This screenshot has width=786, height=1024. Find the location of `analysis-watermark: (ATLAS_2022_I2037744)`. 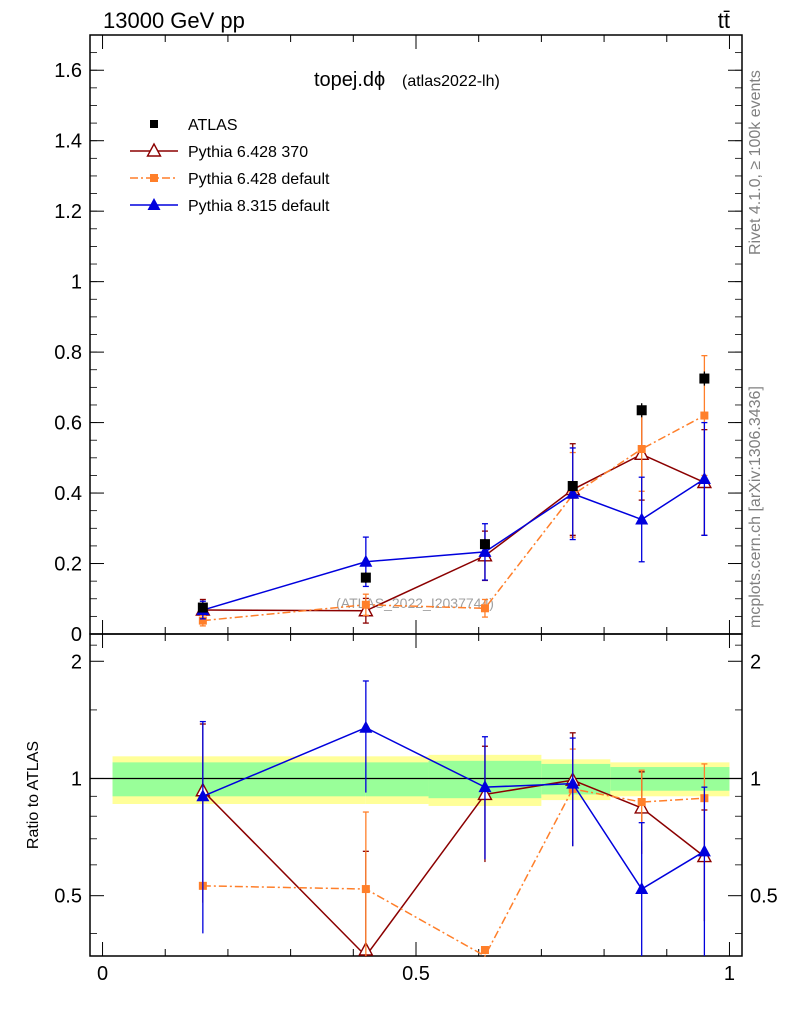

analysis-watermark: (ATLAS_2022_I2037744) is located at coordinates (415, 603).